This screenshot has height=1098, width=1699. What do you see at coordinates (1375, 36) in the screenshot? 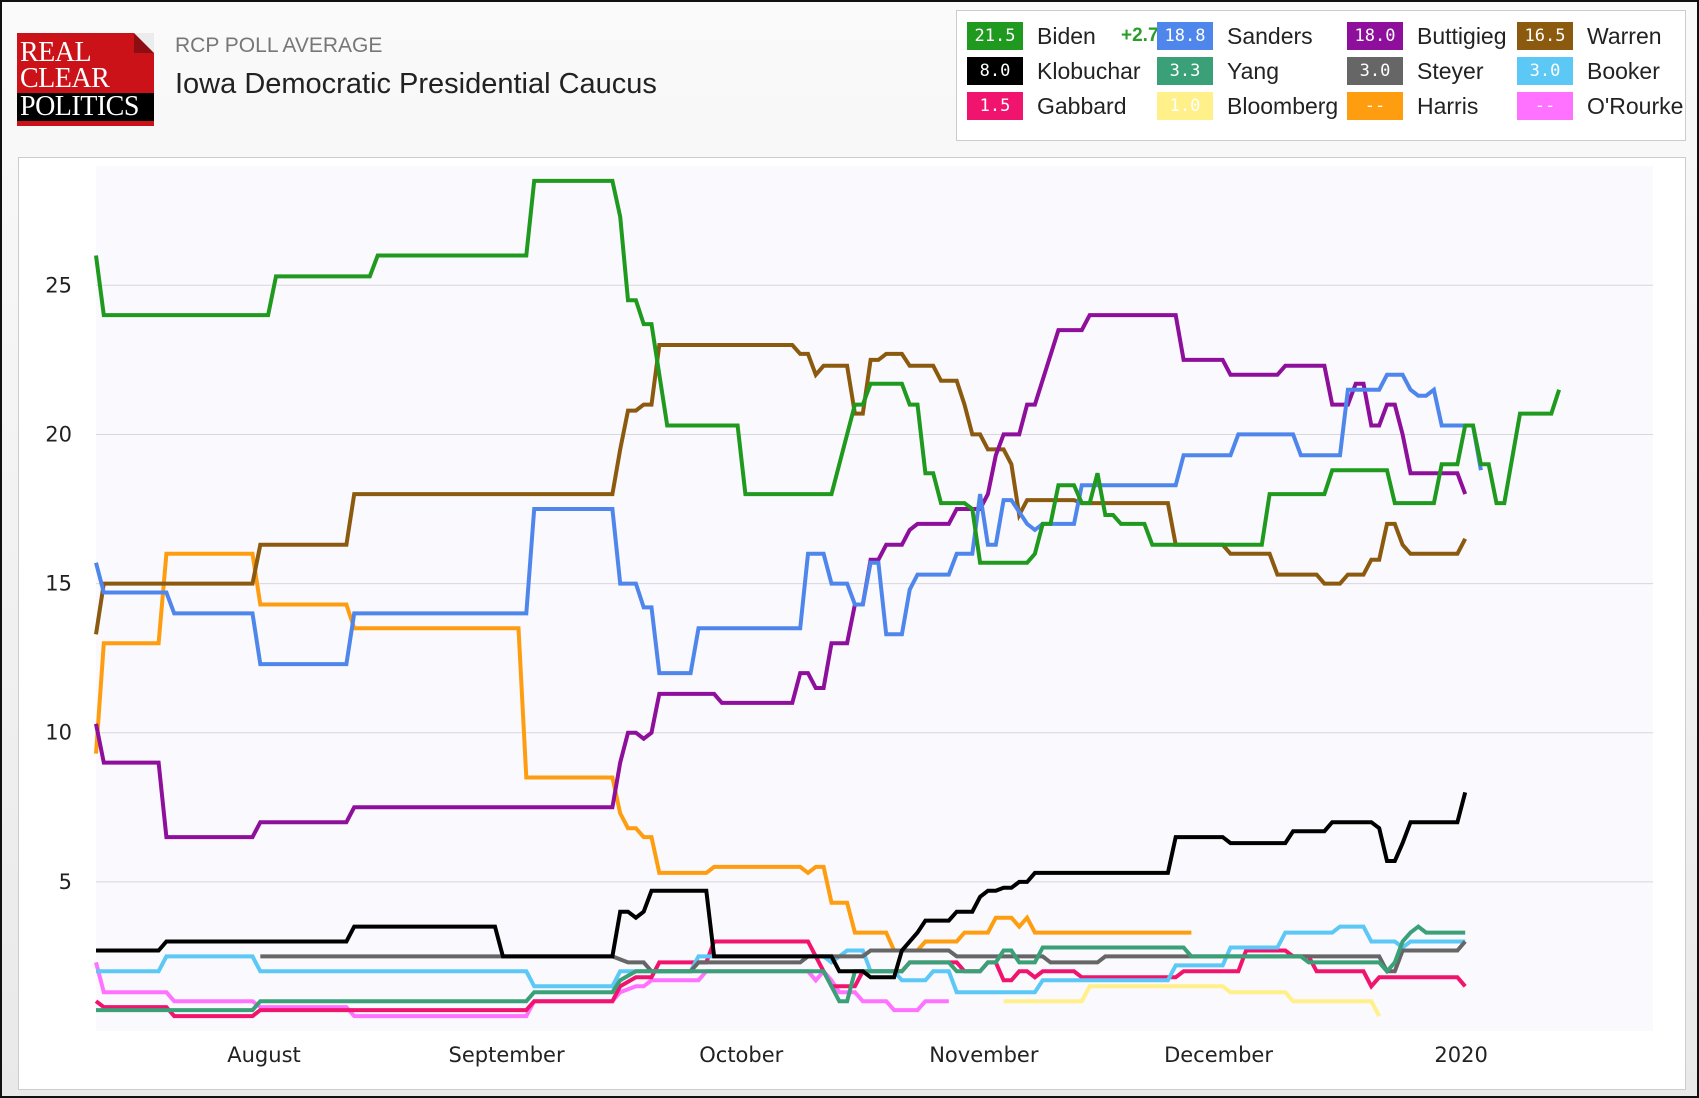
I see `legend-value-buttigieg: 18.0` at bounding box center [1375, 36].